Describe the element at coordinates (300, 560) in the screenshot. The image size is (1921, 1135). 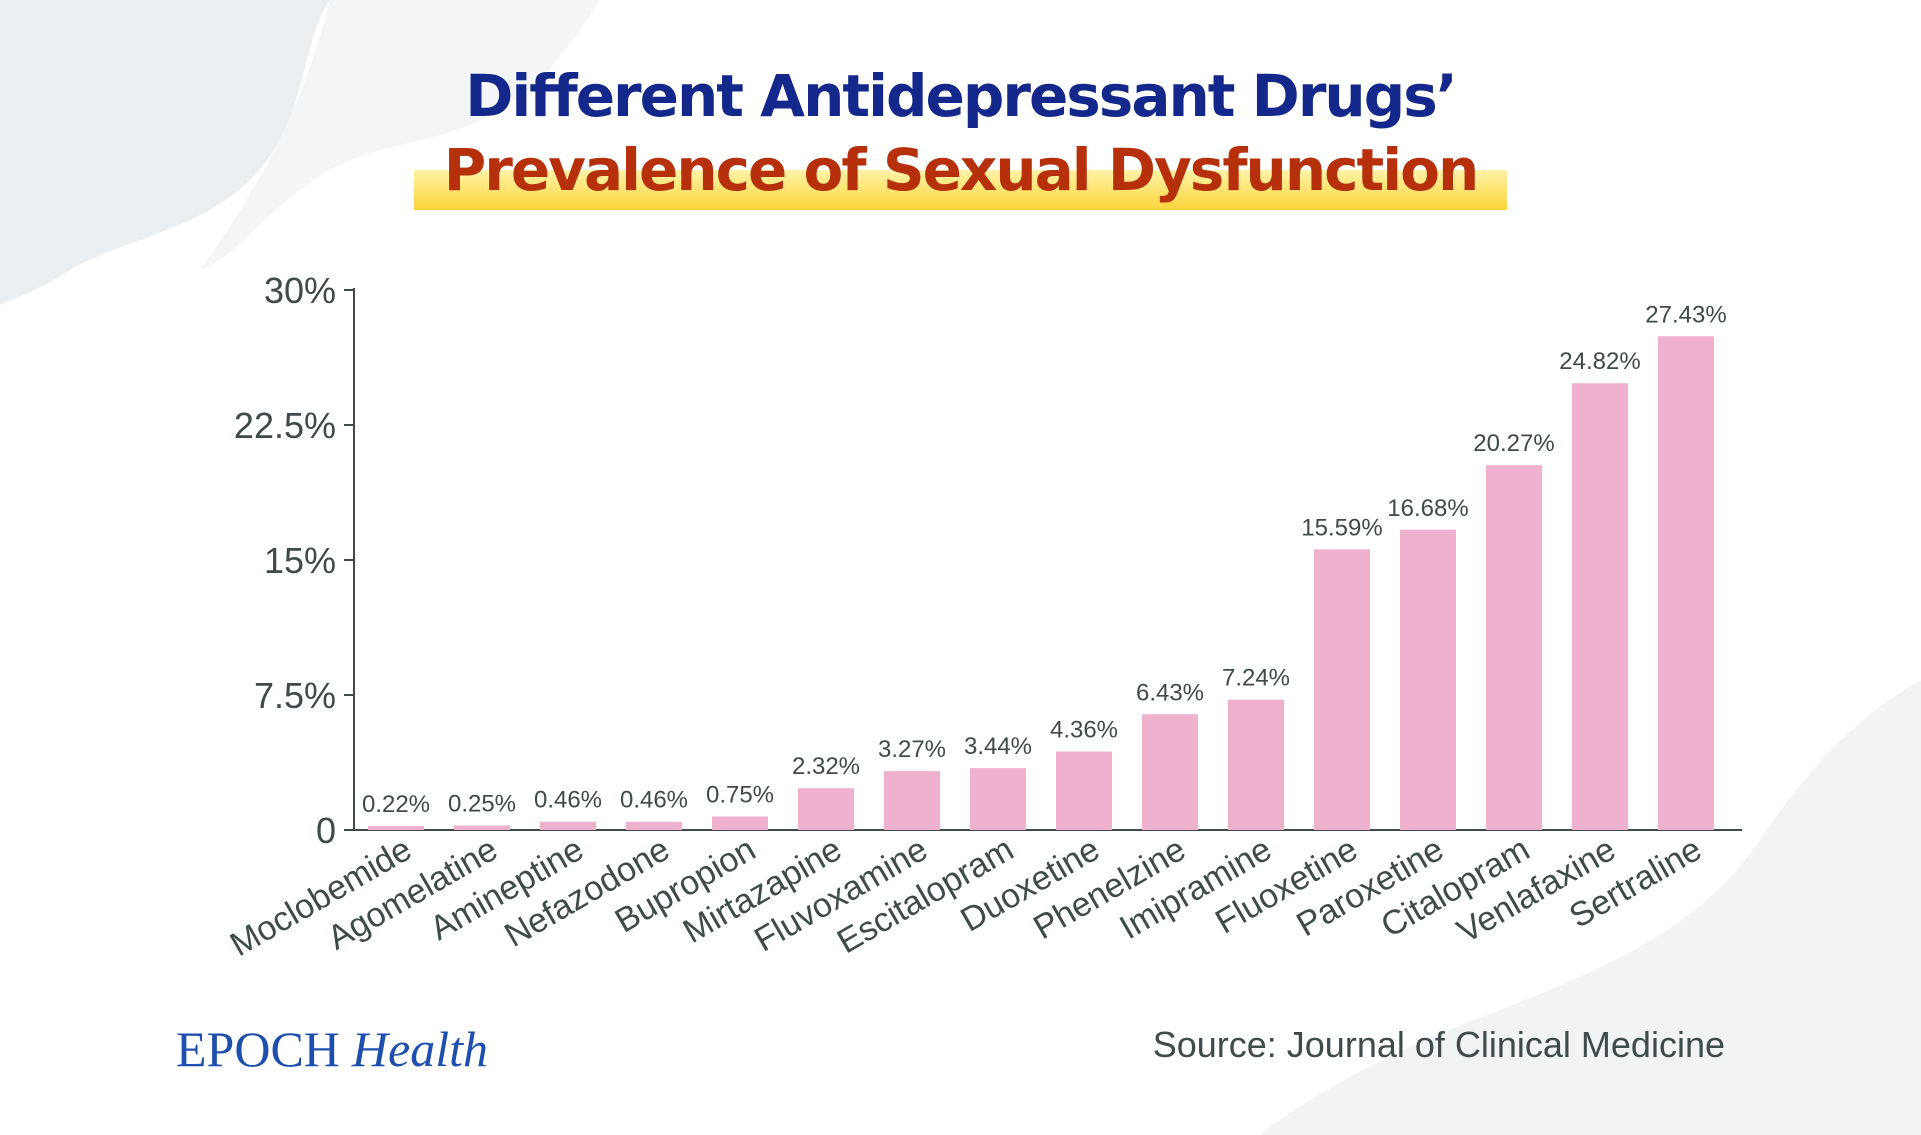
I see `y-tick-label: 15%` at that location.